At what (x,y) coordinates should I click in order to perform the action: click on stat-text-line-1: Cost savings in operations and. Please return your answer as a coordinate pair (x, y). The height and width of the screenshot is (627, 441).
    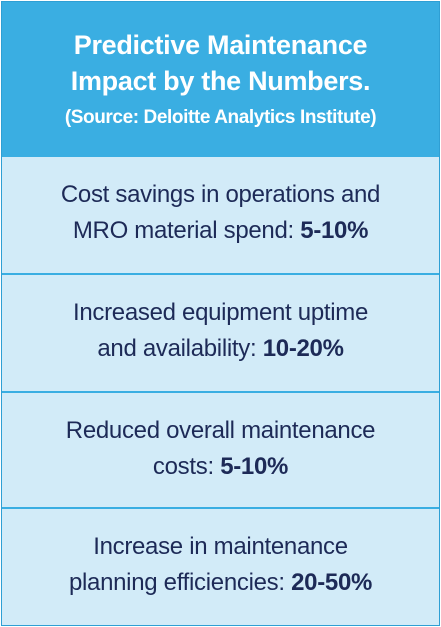
    Looking at the image, I should click on (220, 194).